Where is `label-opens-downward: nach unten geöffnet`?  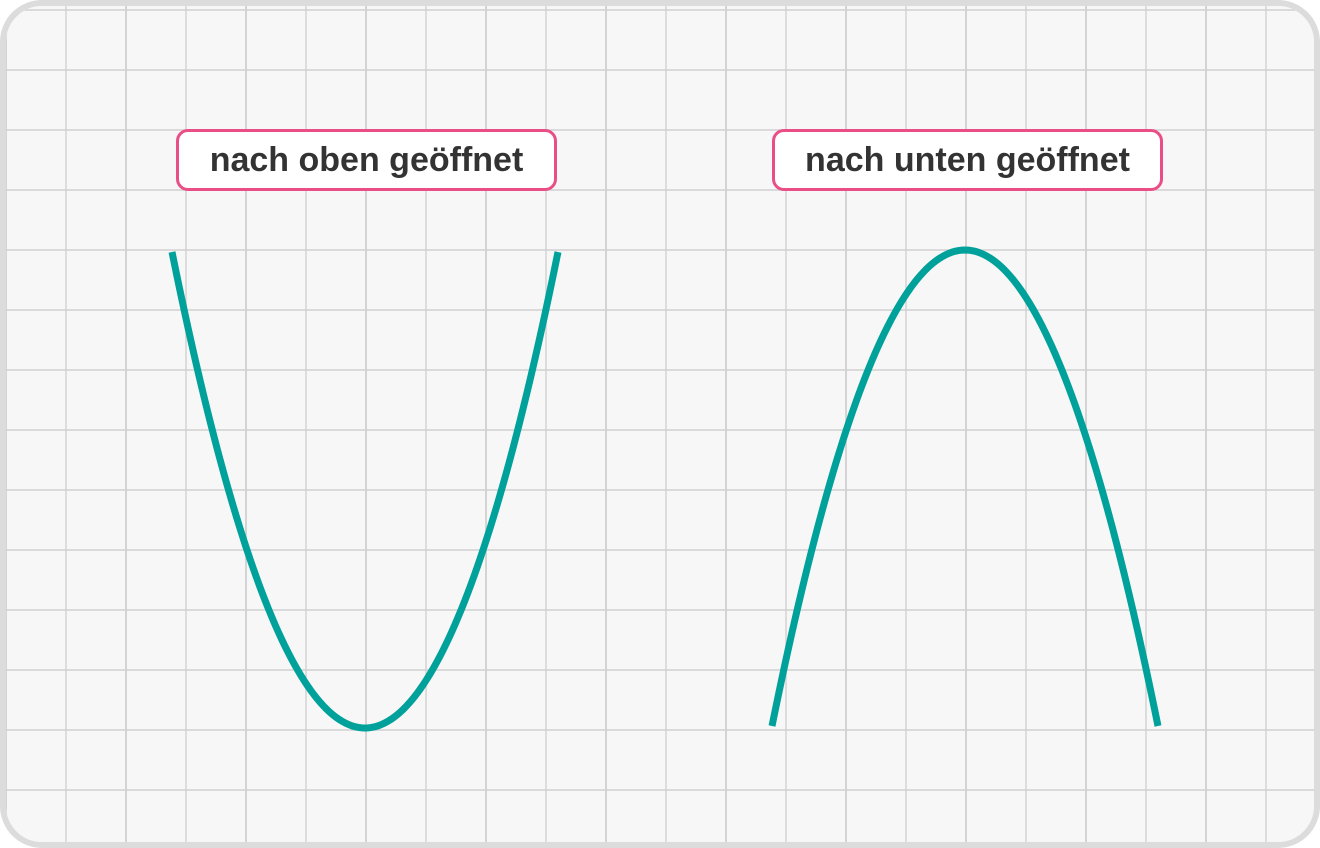 label-opens-downward: nach unten geöffnet is located at coordinates (967, 160).